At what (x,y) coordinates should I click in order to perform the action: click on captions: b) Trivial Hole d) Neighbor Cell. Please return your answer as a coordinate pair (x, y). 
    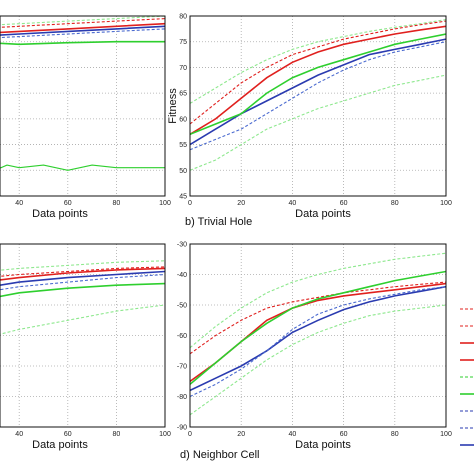
    Looking at the image, I should click on (219, 338).